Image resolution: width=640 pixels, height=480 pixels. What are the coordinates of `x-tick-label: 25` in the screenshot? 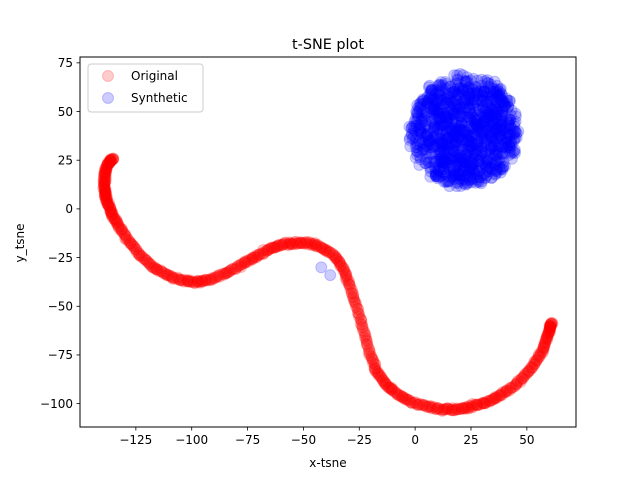 It's located at (470, 440).